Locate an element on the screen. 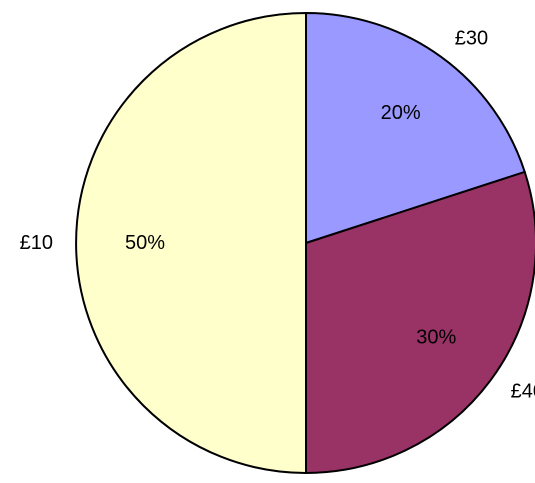 Image resolution: width=535 pixels, height=483 pixels. slice-percent-label: 20% is located at coordinates (401, 113).